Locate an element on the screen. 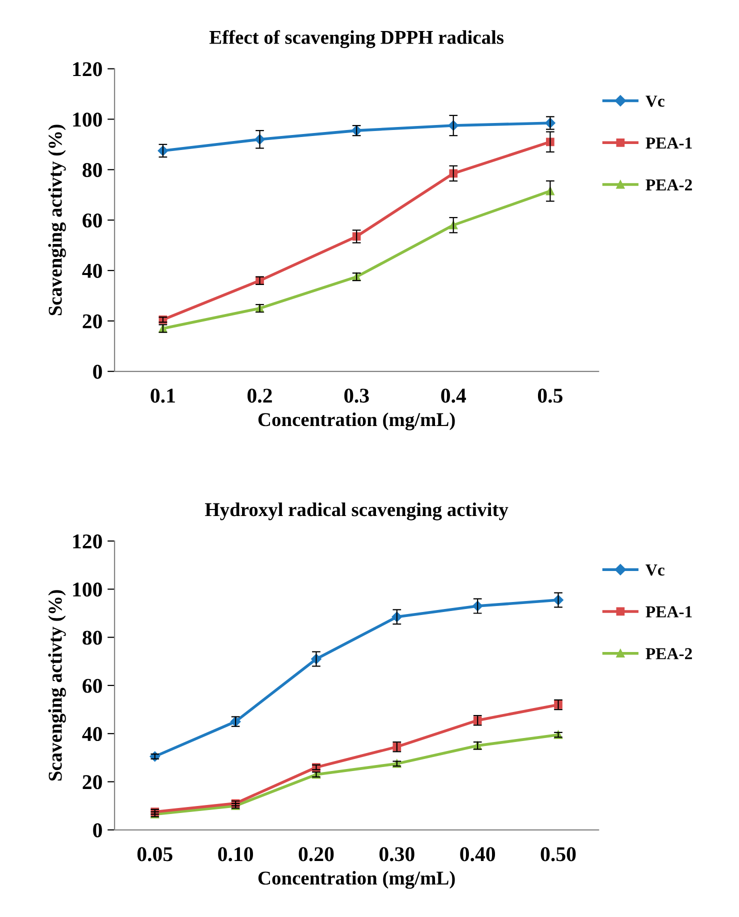  x-tick-label: 0.30 is located at coordinates (396, 854).